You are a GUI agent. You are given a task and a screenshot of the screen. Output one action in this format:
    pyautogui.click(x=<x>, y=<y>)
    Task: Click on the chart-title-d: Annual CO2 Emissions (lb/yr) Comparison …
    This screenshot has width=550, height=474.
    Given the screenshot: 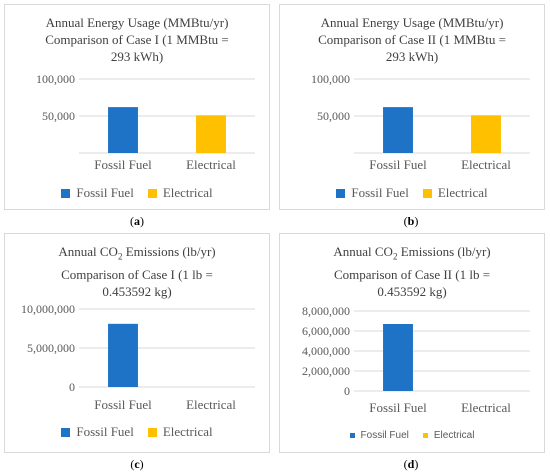 What is the action you would take?
    pyautogui.click(x=412, y=271)
    